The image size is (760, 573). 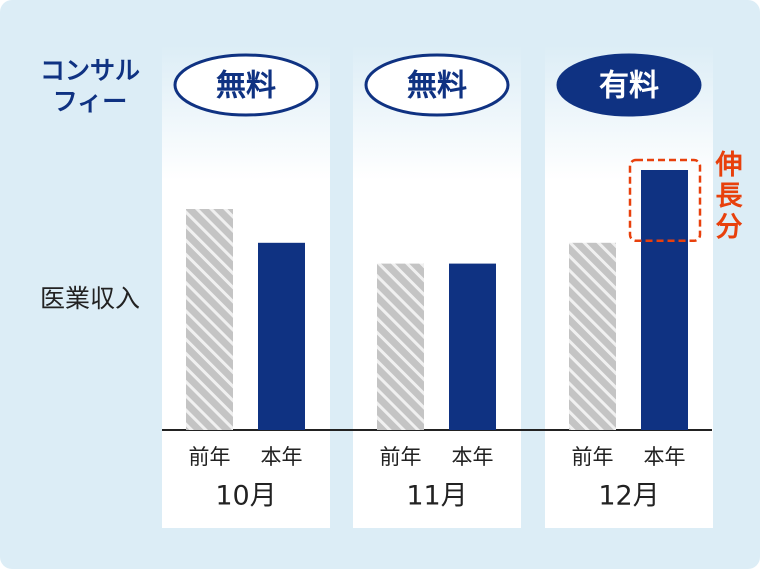 I want to click on category-label: 10月, so click(x=245, y=496).